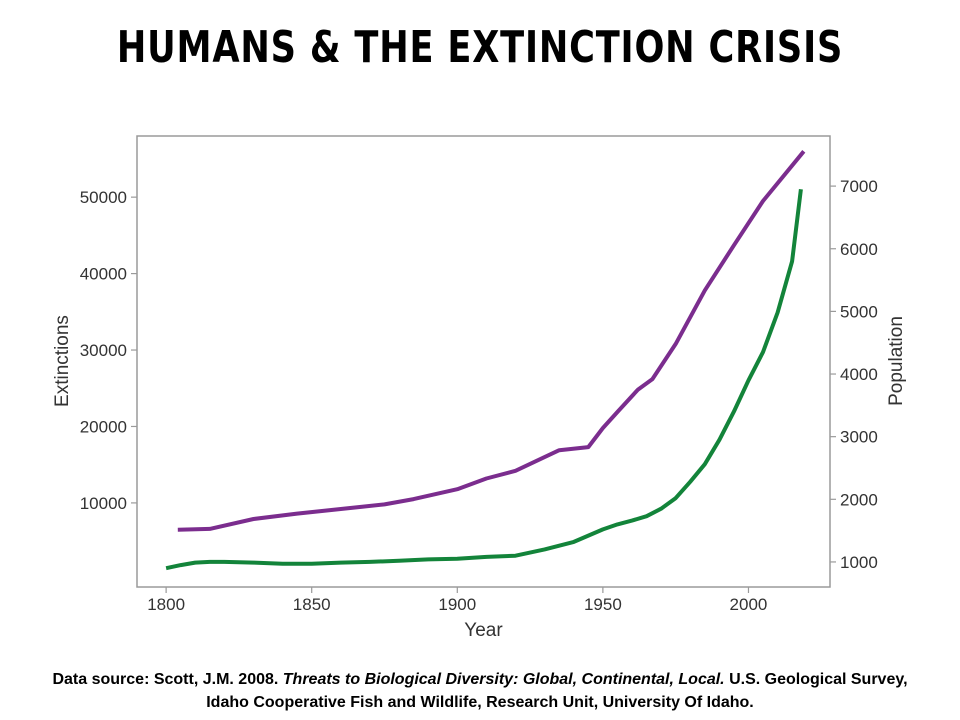  What do you see at coordinates (103, 274) in the screenshot?
I see `y-left-tick-label: 40000` at bounding box center [103, 274].